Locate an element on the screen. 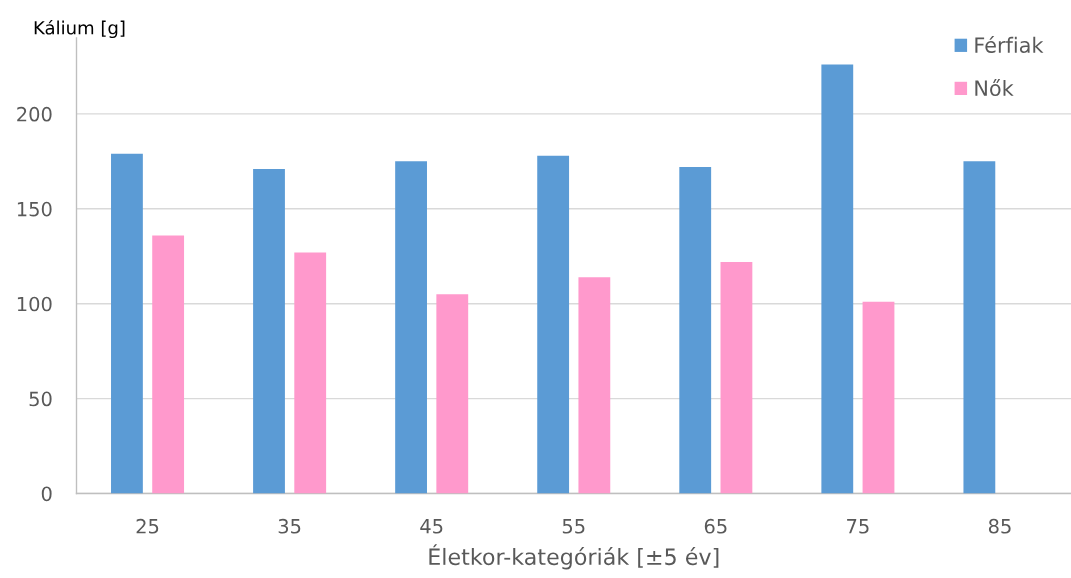  y-tick-label: 200 is located at coordinates (34, 114).